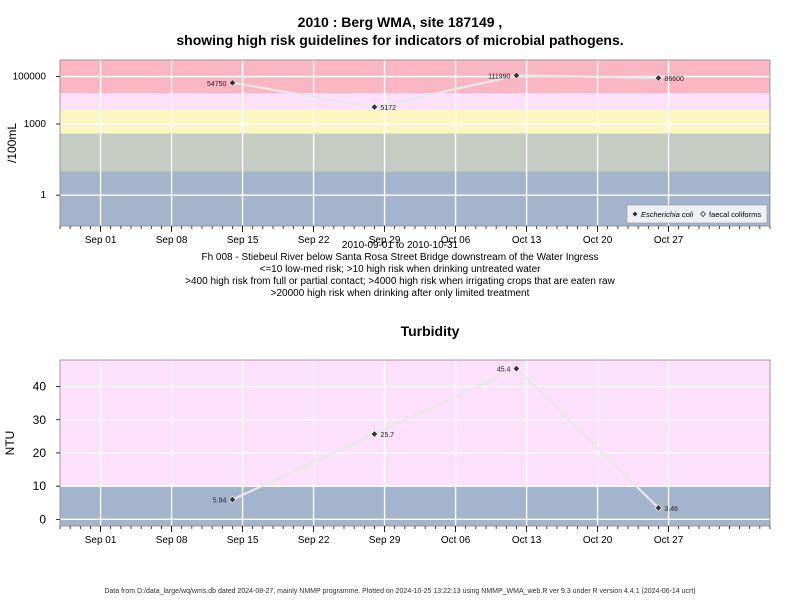  I want to click on y-tick-label: 100000, so click(30, 77).